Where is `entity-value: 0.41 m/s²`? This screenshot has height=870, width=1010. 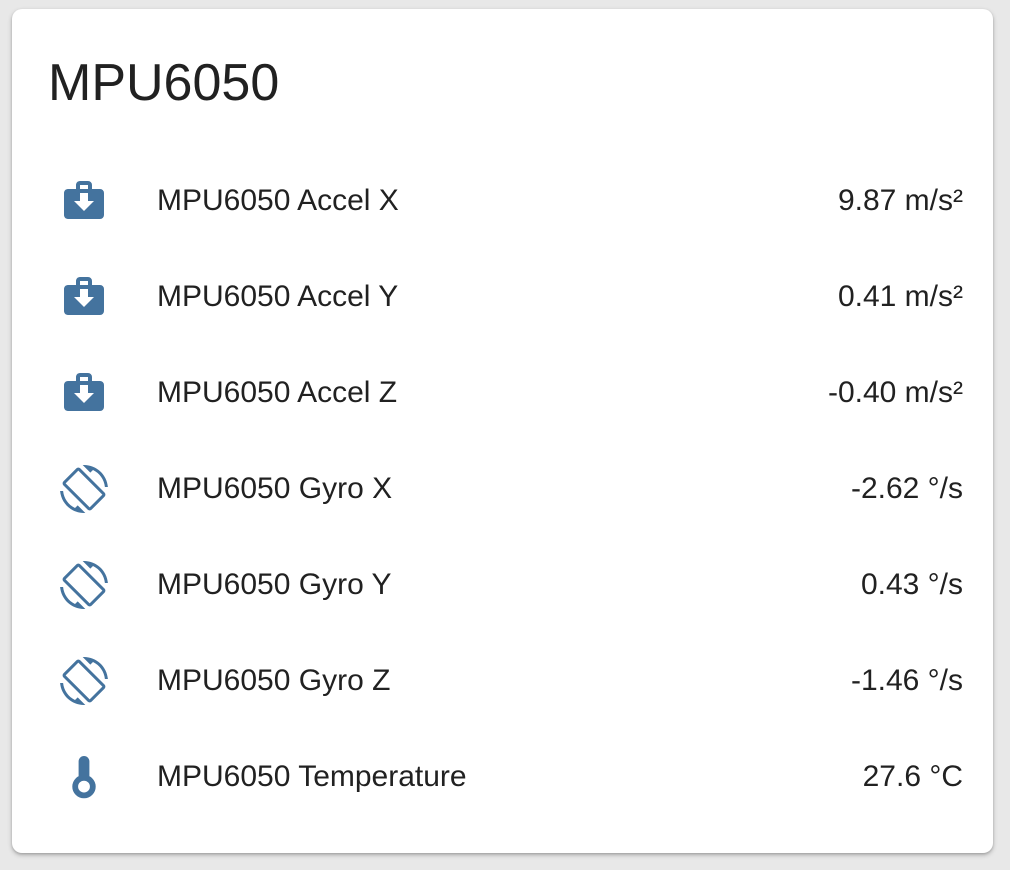
entity-value: 0.41 m/s² is located at coordinates (900, 296).